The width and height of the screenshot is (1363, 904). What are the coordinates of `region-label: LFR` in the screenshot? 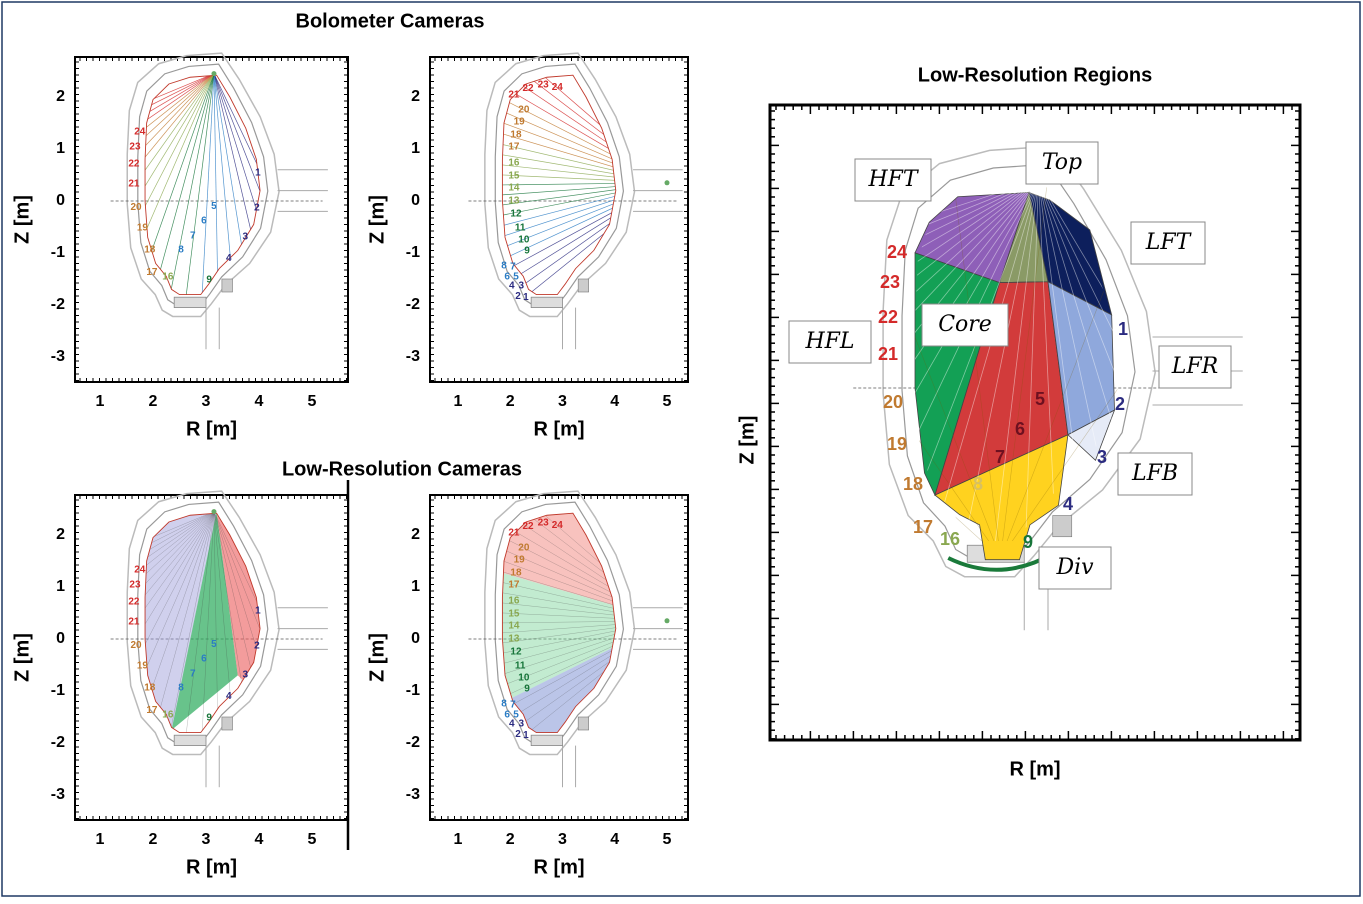 It's located at (1194, 366).